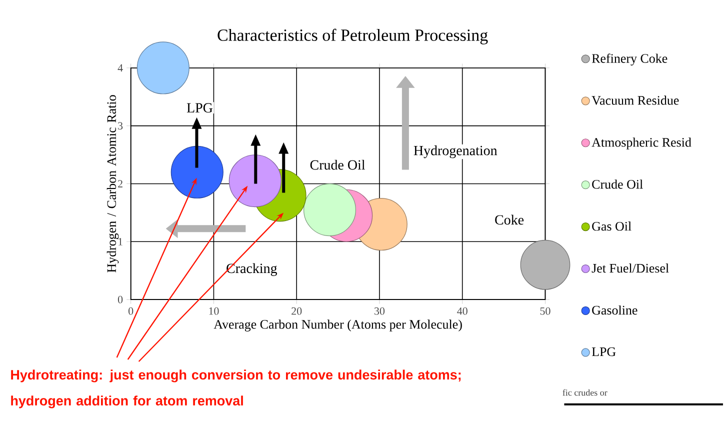  I want to click on legend-label: Gasoline, so click(615, 309).